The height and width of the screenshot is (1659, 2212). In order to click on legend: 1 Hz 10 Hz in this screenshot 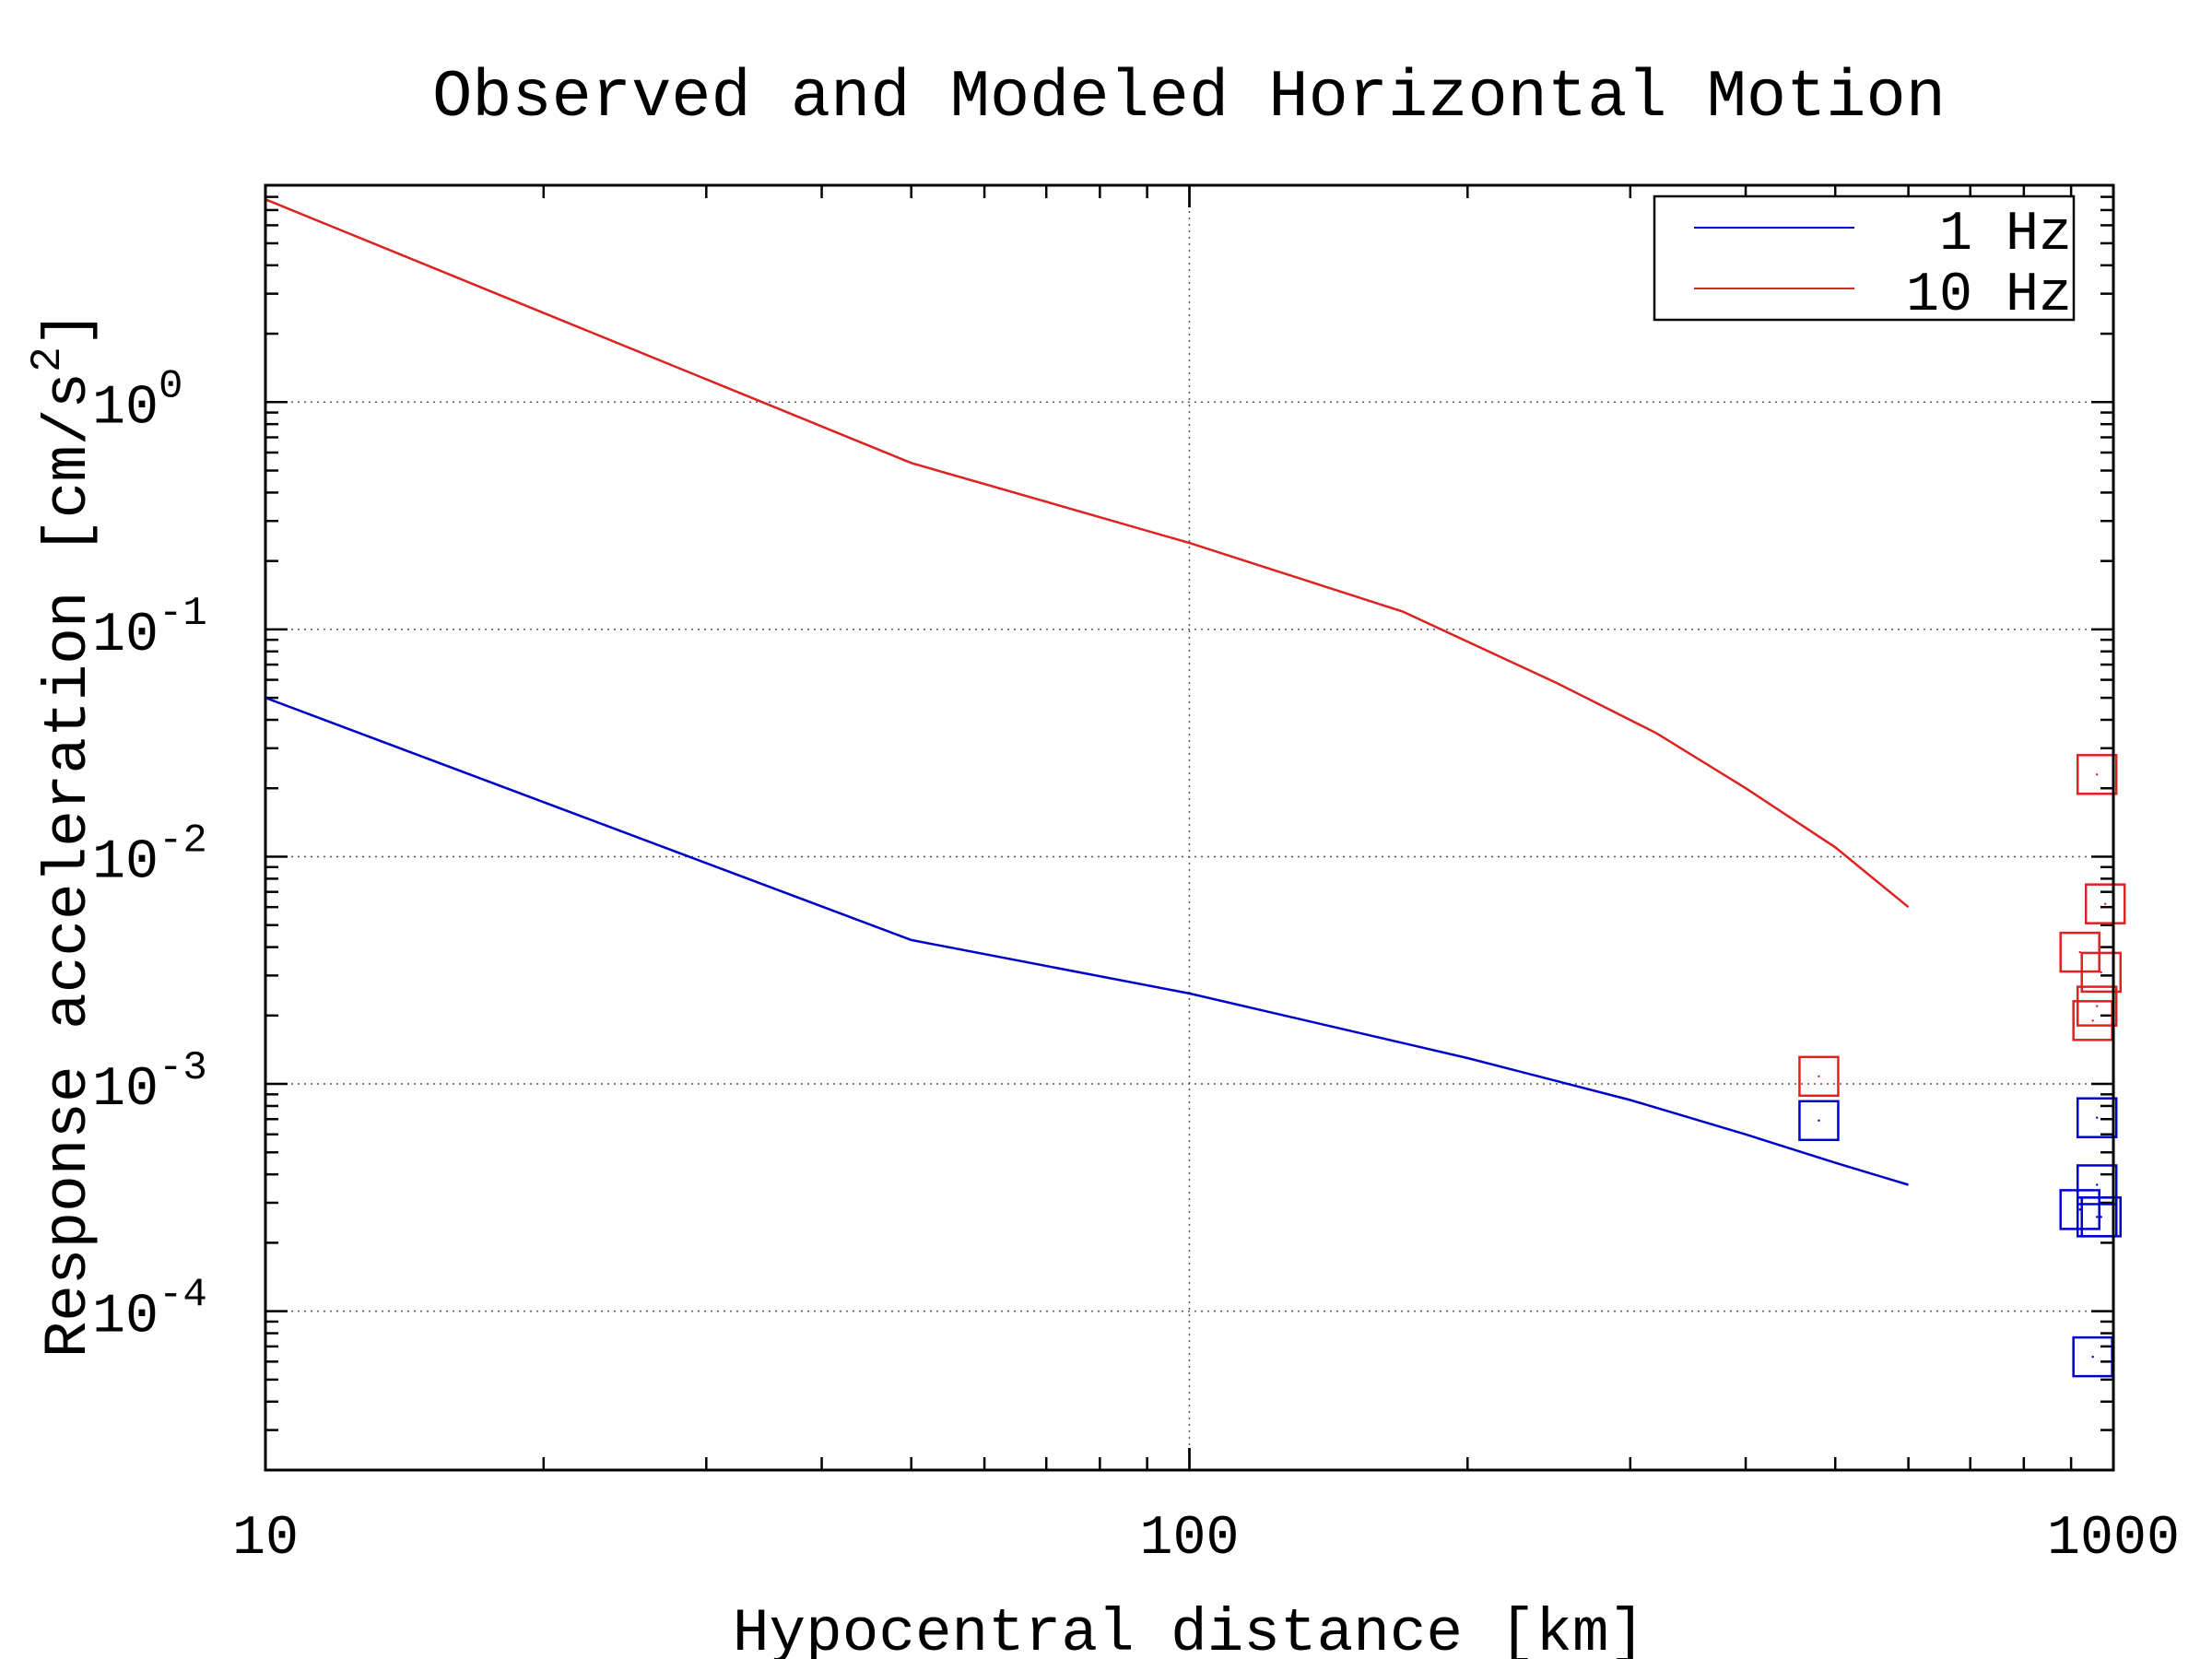, I will do `click(1864, 260)`.